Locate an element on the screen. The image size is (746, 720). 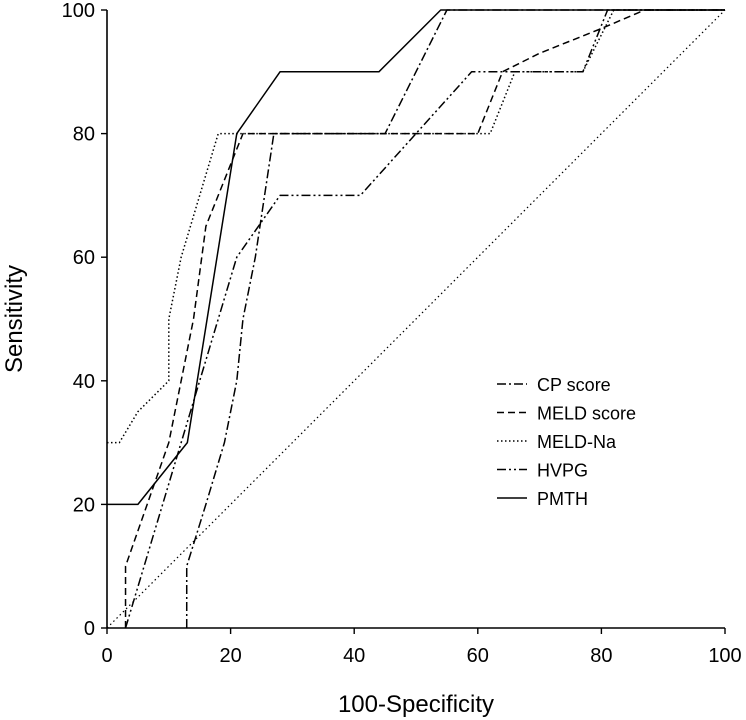
legend-label: MELD score is located at coordinates (586, 414).